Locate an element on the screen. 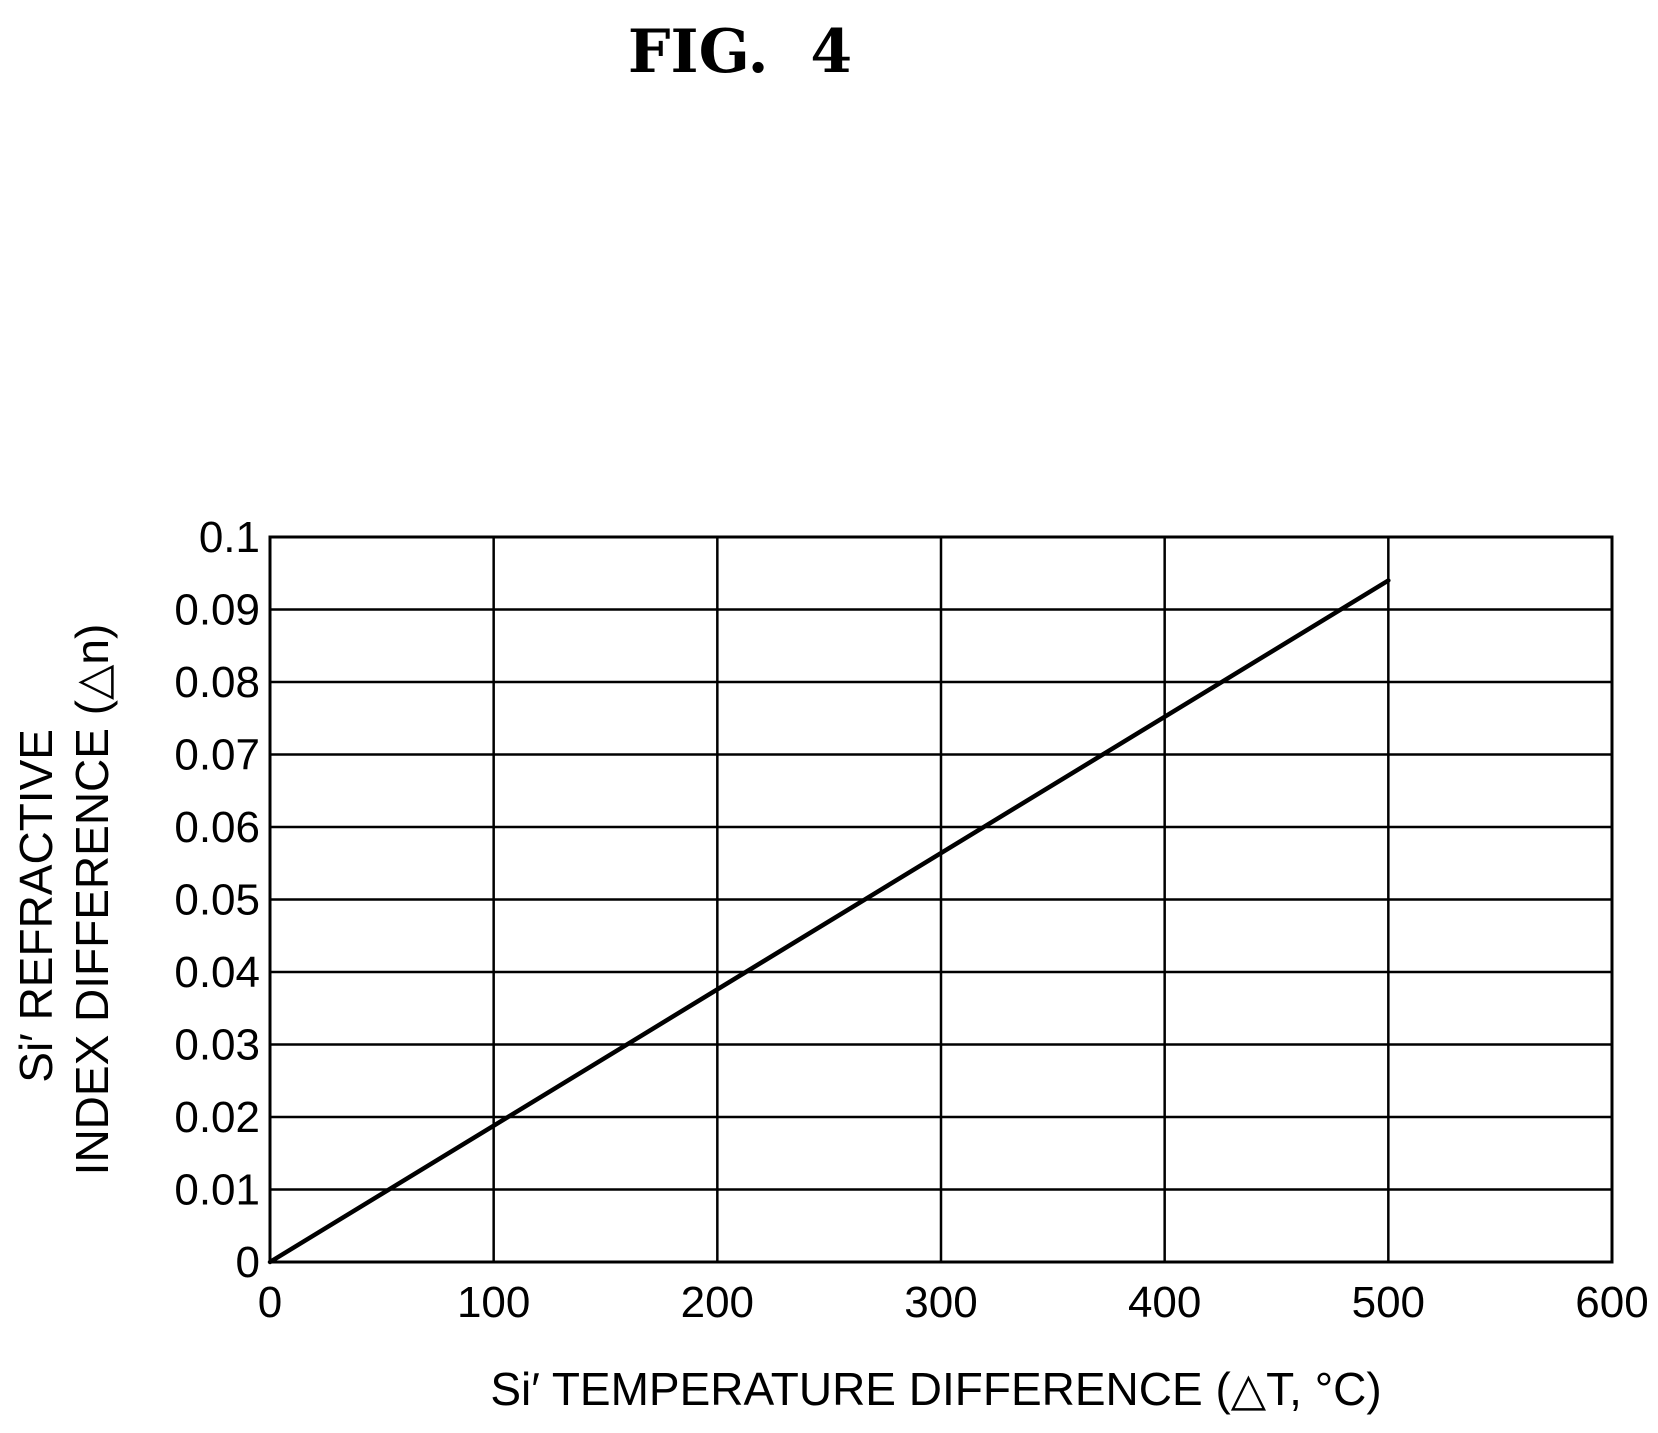 This screenshot has width=1658, height=1433. y-tick-label-4: 0.04 is located at coordinates (217, 972).